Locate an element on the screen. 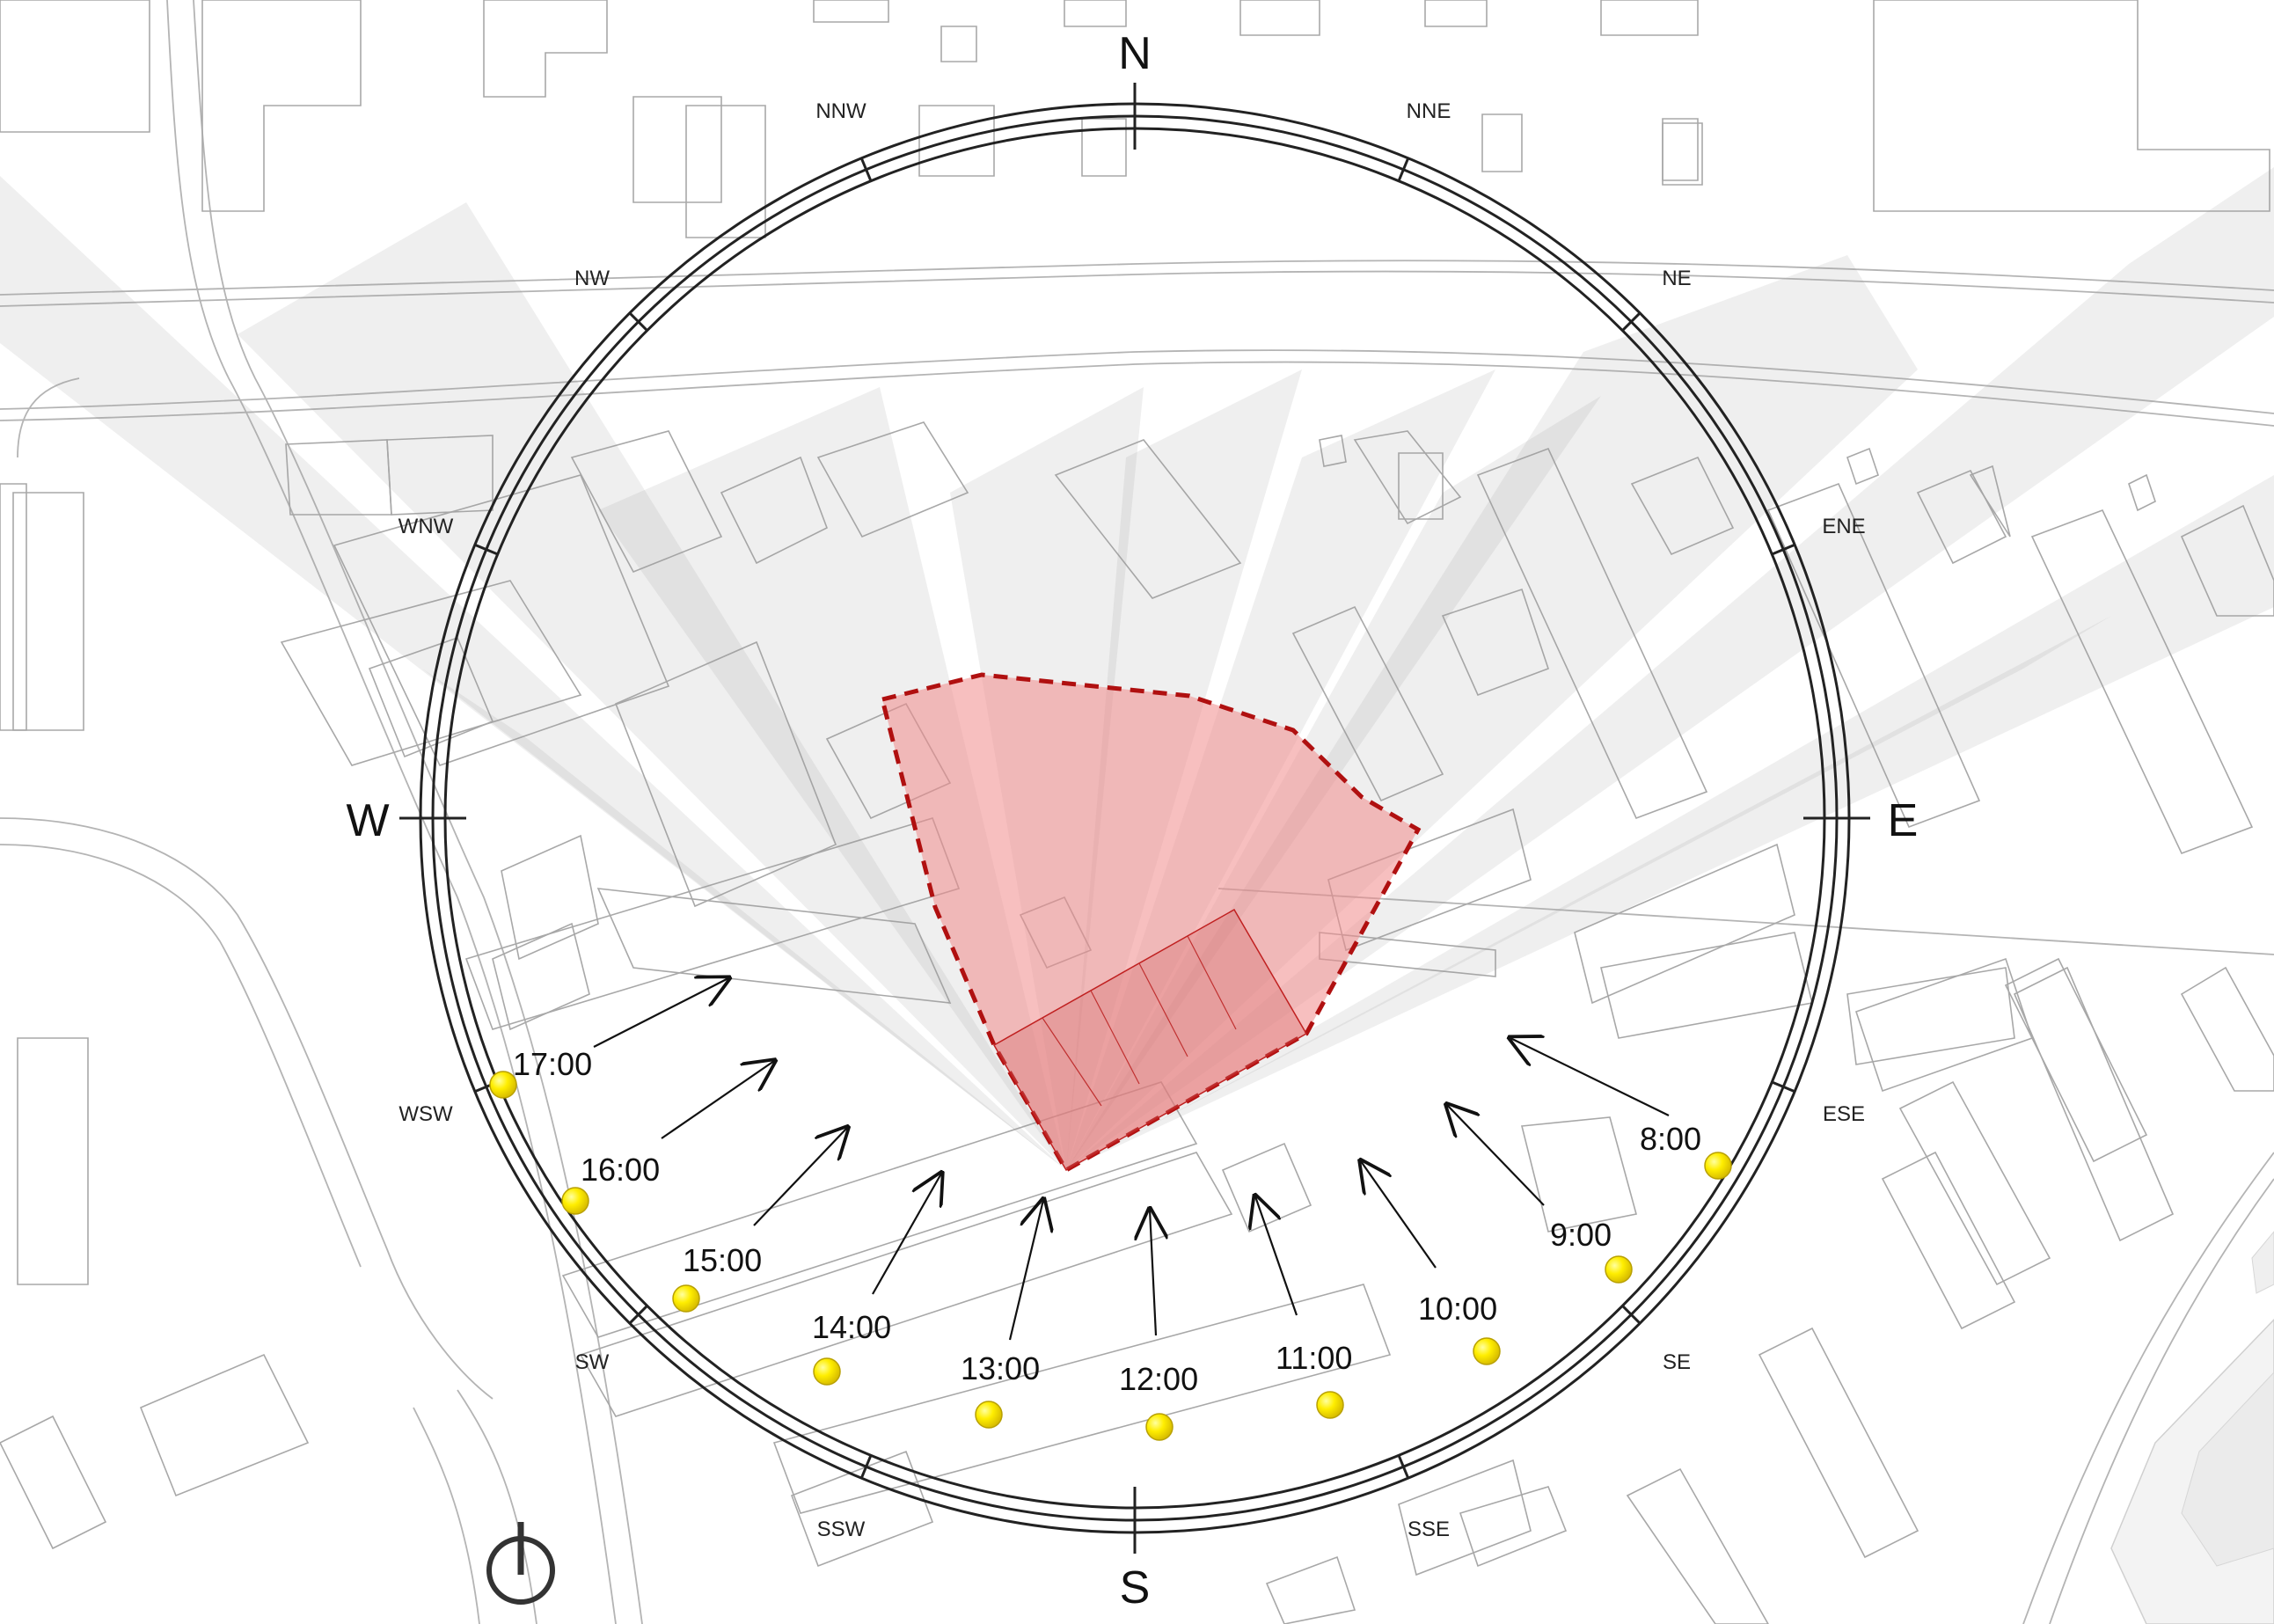 The width and height of the screenshot is (2274, 1624). time-label-1700: 17:00 is located at coordinates (552, 1064).